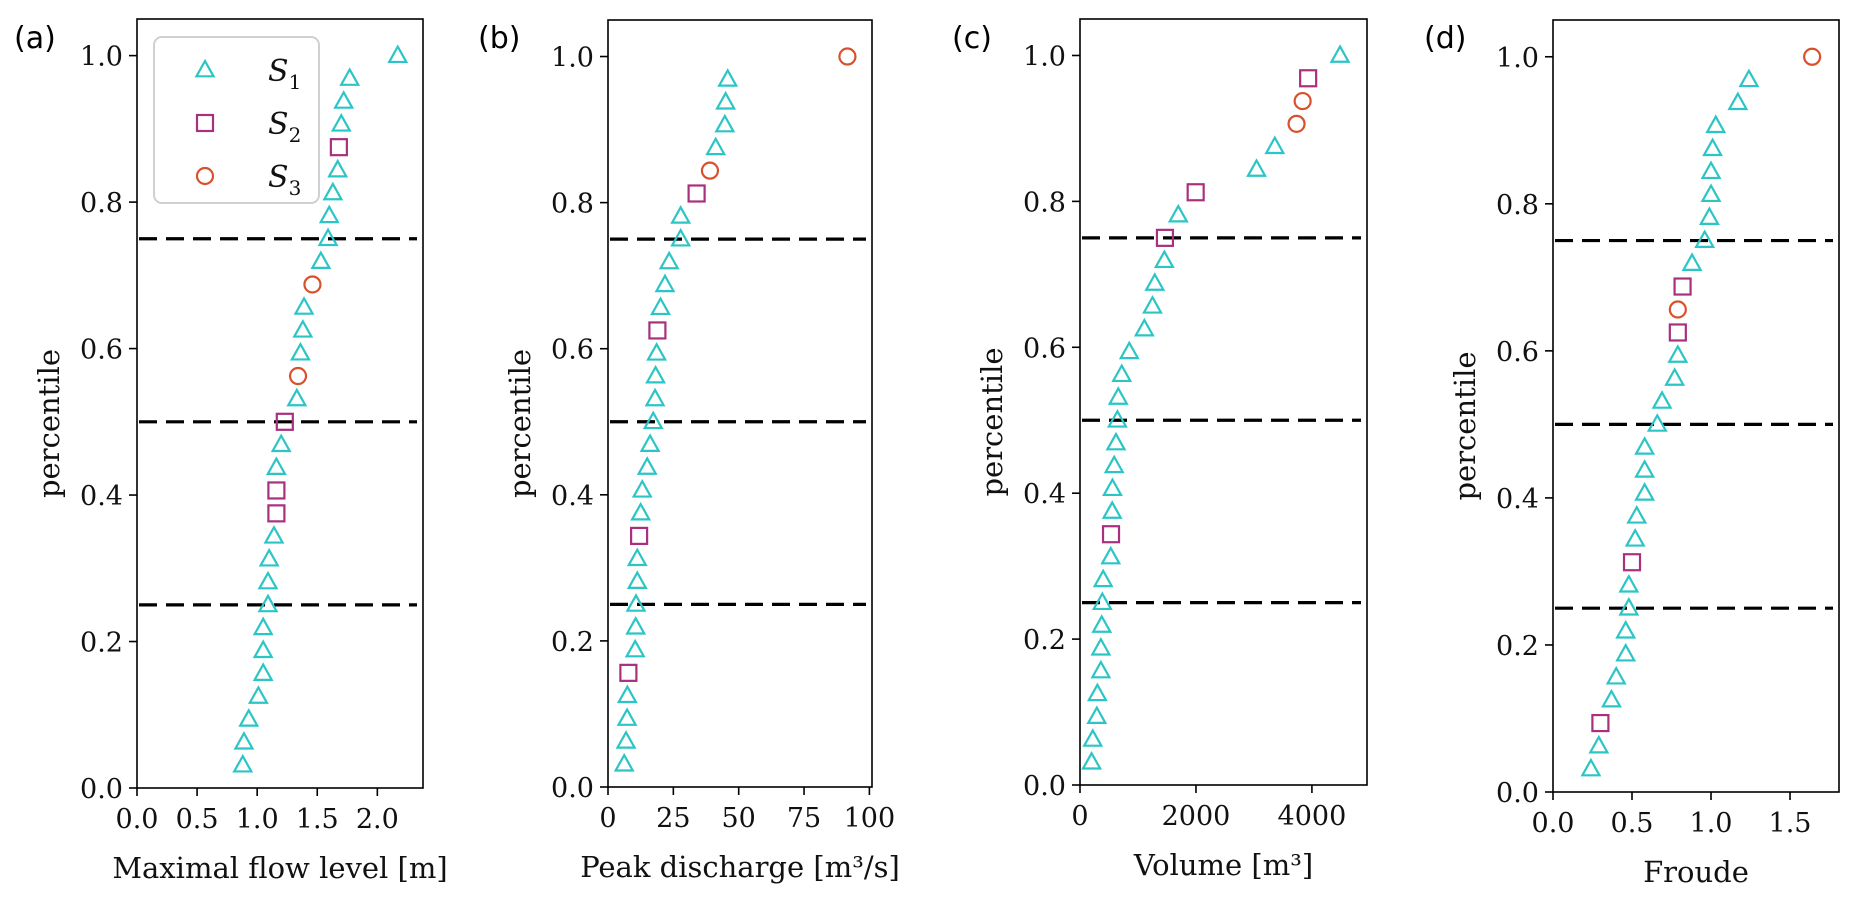 This screenshot has width=1861, height=906. I want to click on x-tick-label: 2.0, so click(377, 819).